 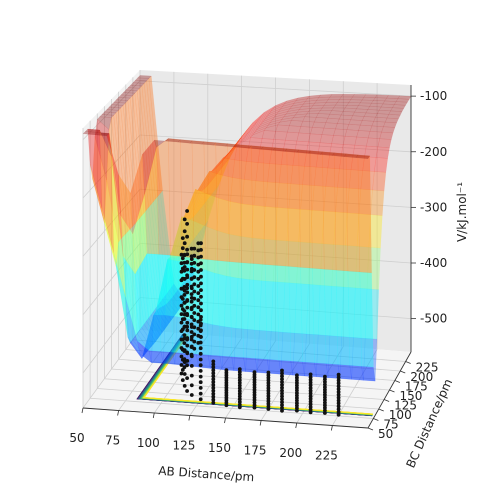 What do you see at coordinates (355, 254) in the screenshot?
I see `grid-line-x` at bounding box center [355, 254].